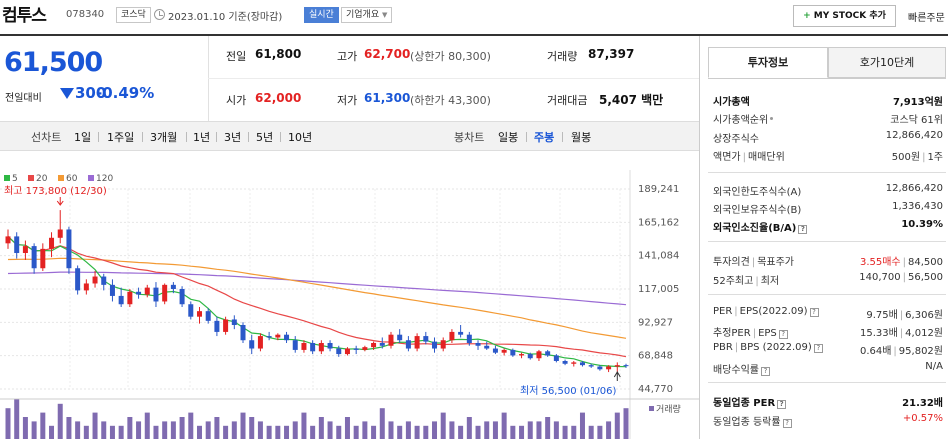 The width and height of the screenshot is (948, 439). Describe the element at coordinates (83, 137) in the screenshot. I see `tab-1d: 1일` at that location.